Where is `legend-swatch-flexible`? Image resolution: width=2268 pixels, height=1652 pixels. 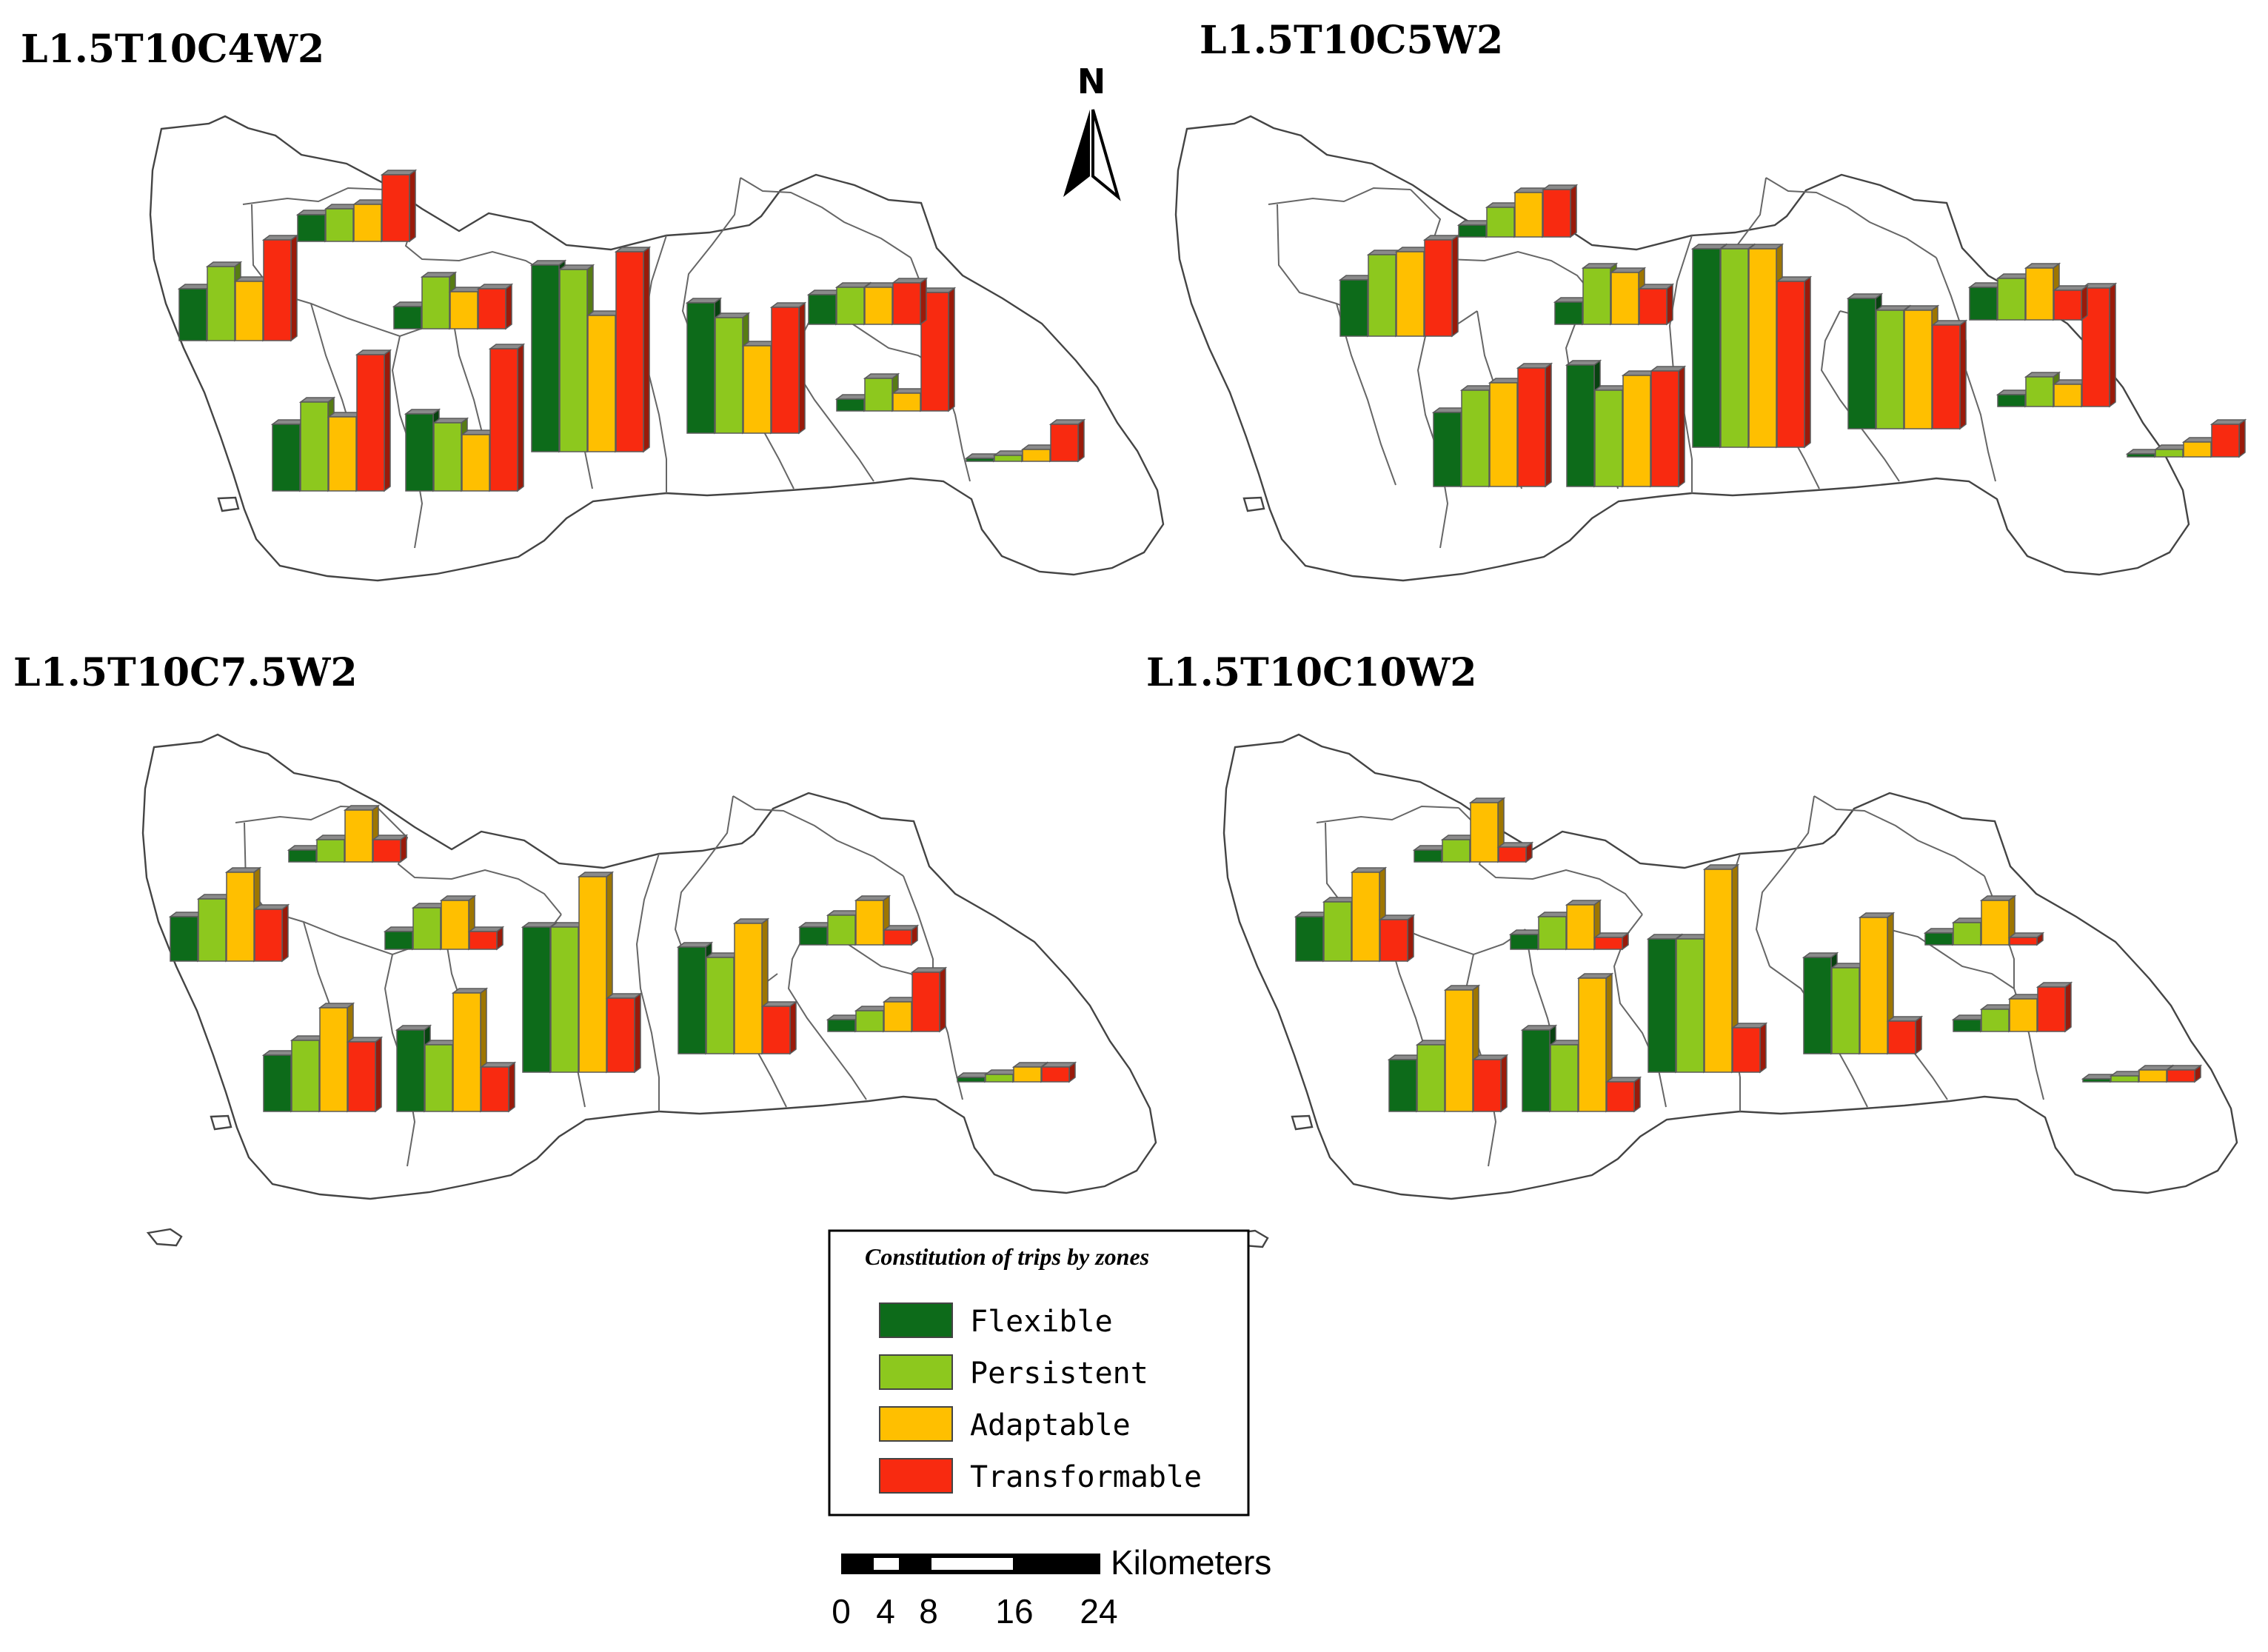 legend-swatch-flexible is located at coordinates (916, 1320).